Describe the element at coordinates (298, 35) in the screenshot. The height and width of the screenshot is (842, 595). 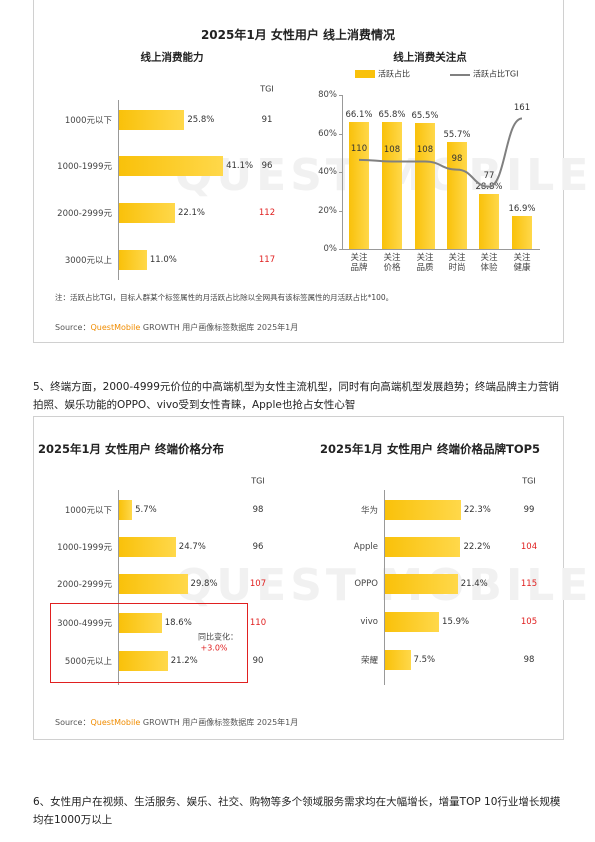
I see `figure-title: 2025年1月 女性用户 线上消费情况` at that location.